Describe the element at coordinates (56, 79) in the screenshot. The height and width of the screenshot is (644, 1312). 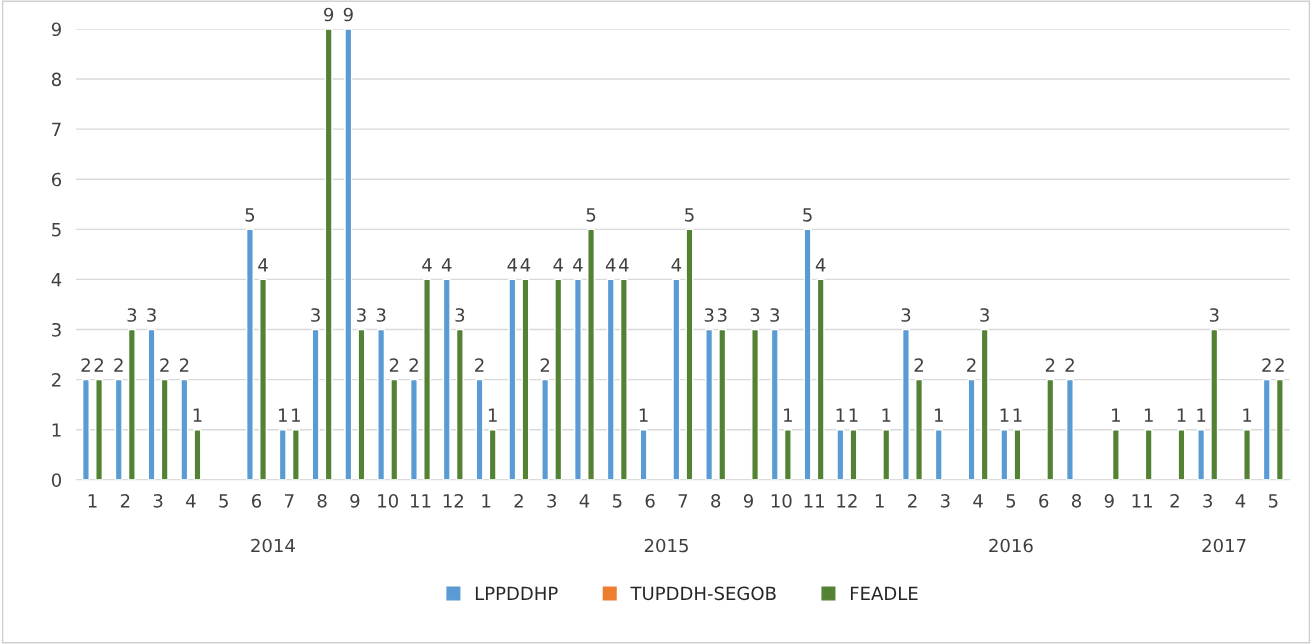
I see `y-tick-label: 8` at that location.